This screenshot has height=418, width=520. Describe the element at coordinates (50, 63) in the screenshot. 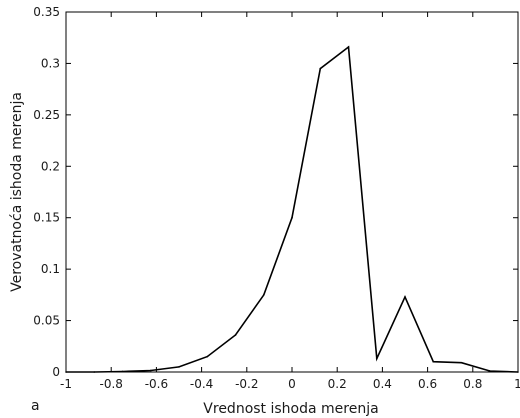

I see `y-tick-label: 0.3` at that location.